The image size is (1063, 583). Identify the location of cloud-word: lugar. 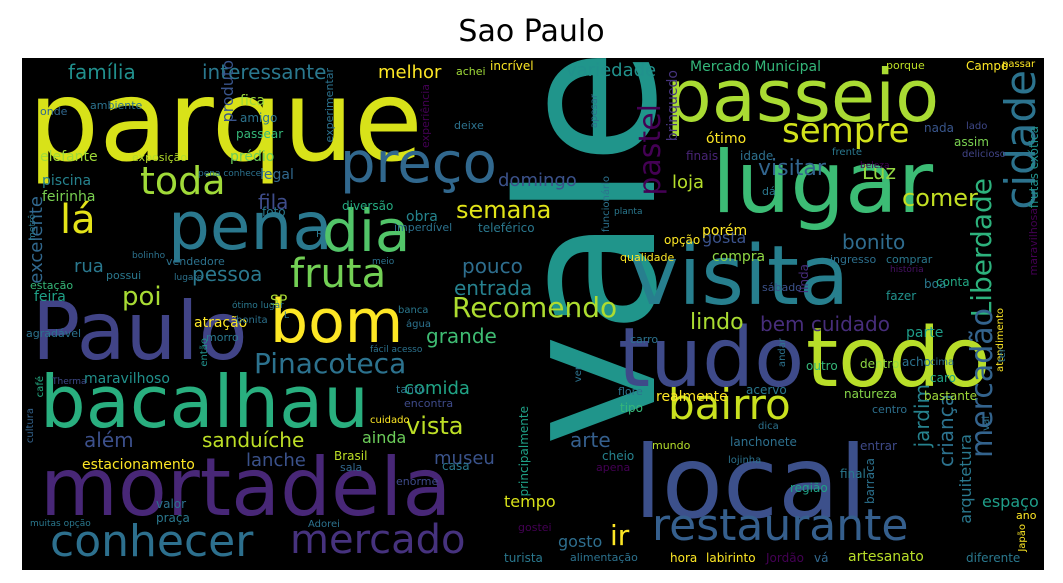
(823, 183).